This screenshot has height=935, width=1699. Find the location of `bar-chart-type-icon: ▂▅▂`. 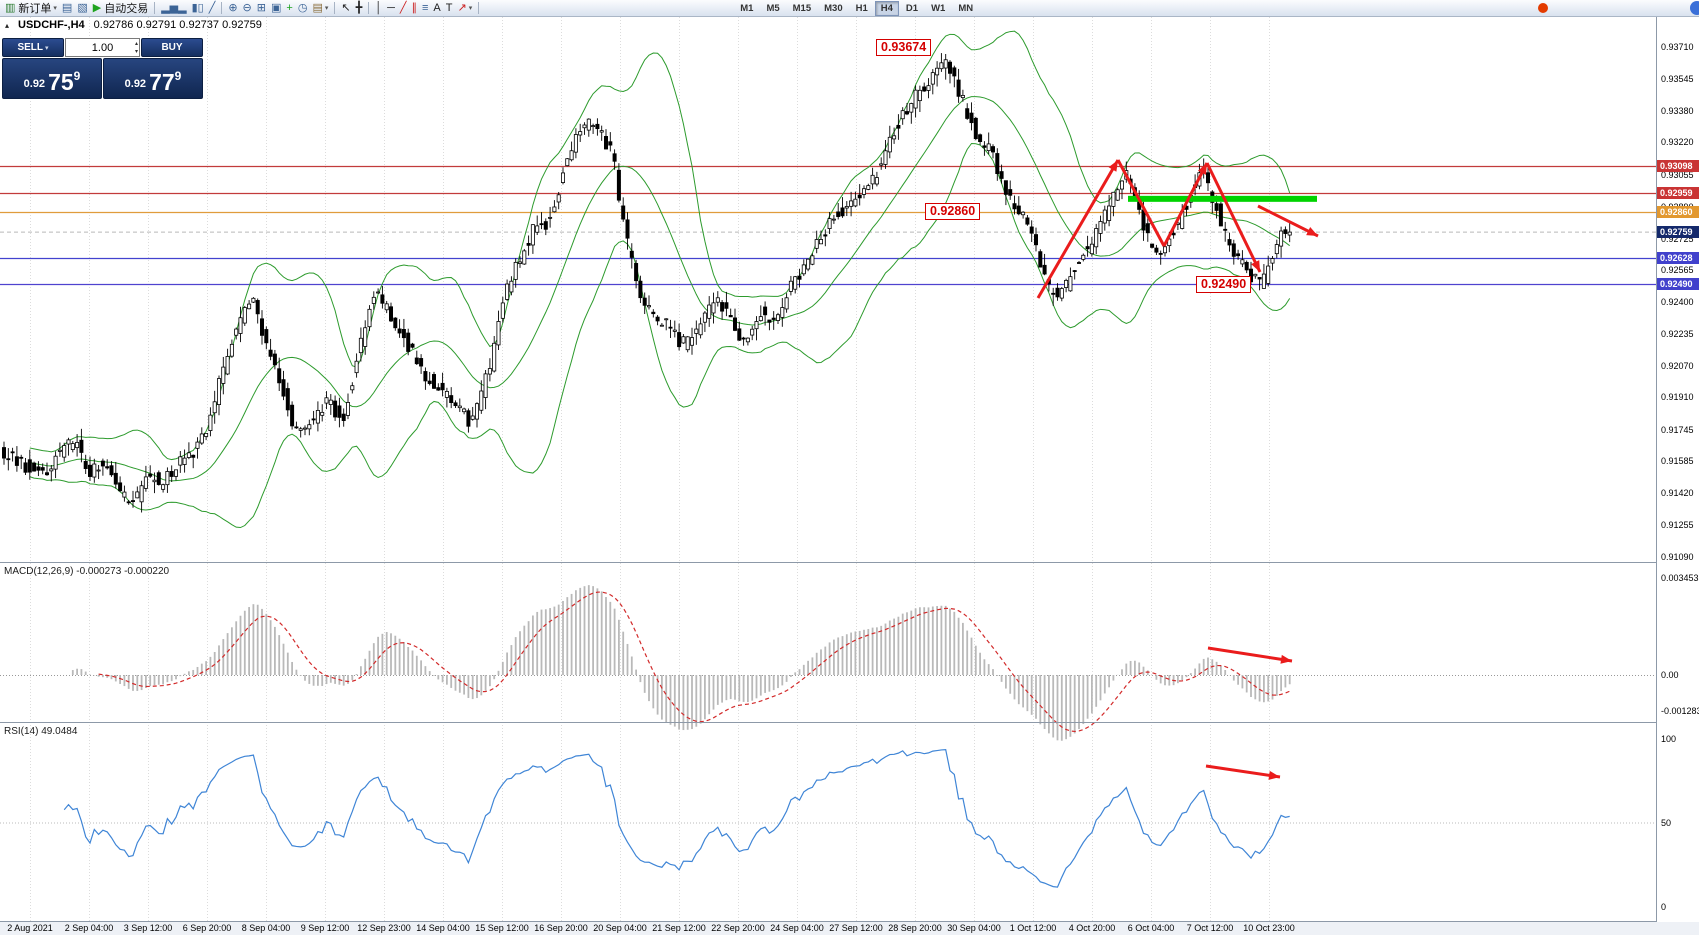

bar-chart-type-icon: ▂▅▂ is located at coordinates (173, 8).